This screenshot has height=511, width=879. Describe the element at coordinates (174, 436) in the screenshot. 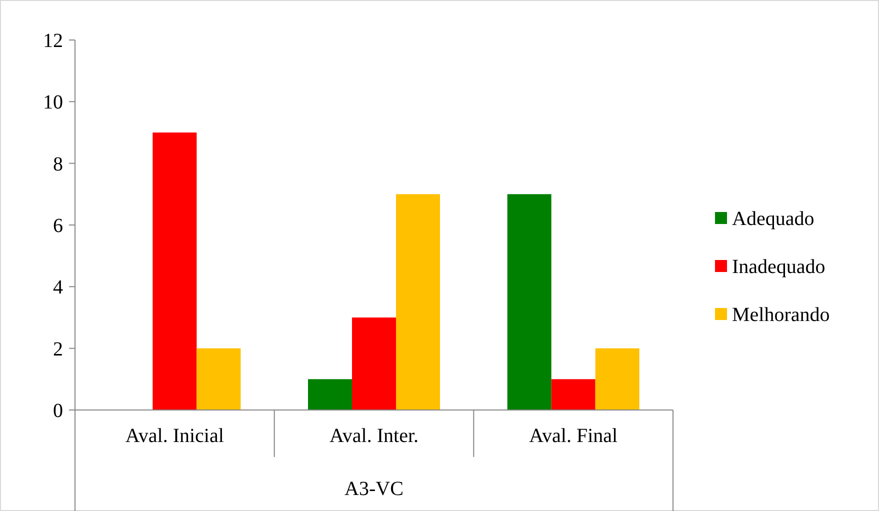

I see `x-tick-label: Aval. Inicial` at that location.